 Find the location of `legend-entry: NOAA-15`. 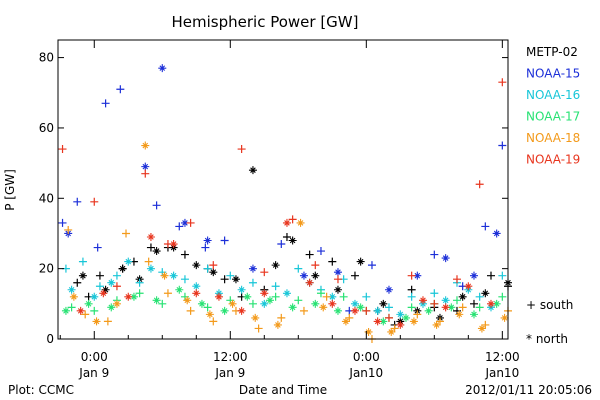

legend-entry: NOAA-15 is located at coordinates (553, 74).